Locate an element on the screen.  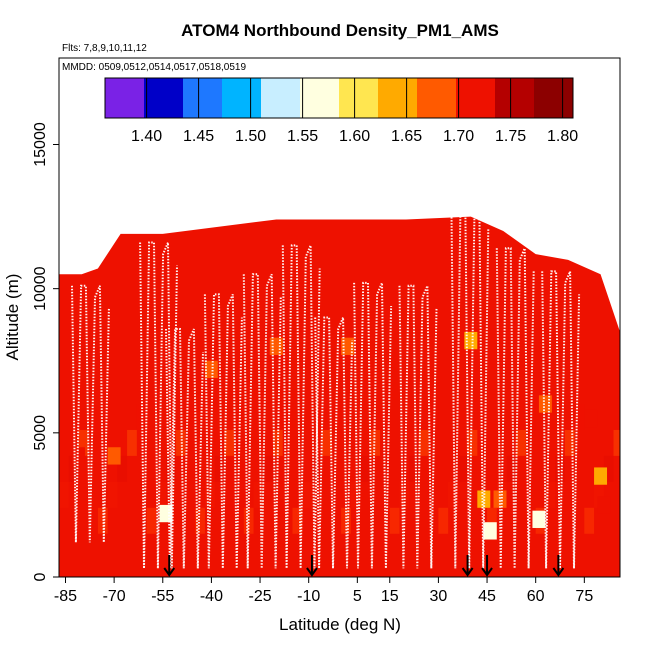
dates-subtitle: MMDD: 0509,0512,0514,0517,0518,0519 is located at coordinates (154, 67).